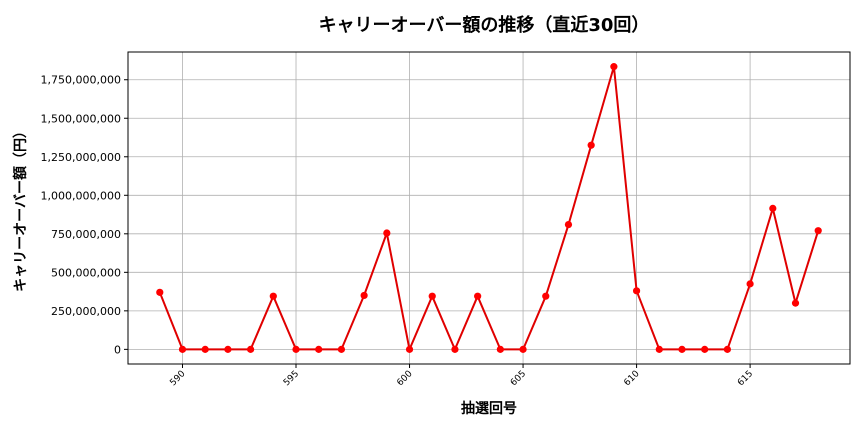 The width and height of the screenshot is (864, 432). I want to click on chart-title: キャリーオーバー額の推移（直近30回）, so click(484, 25).